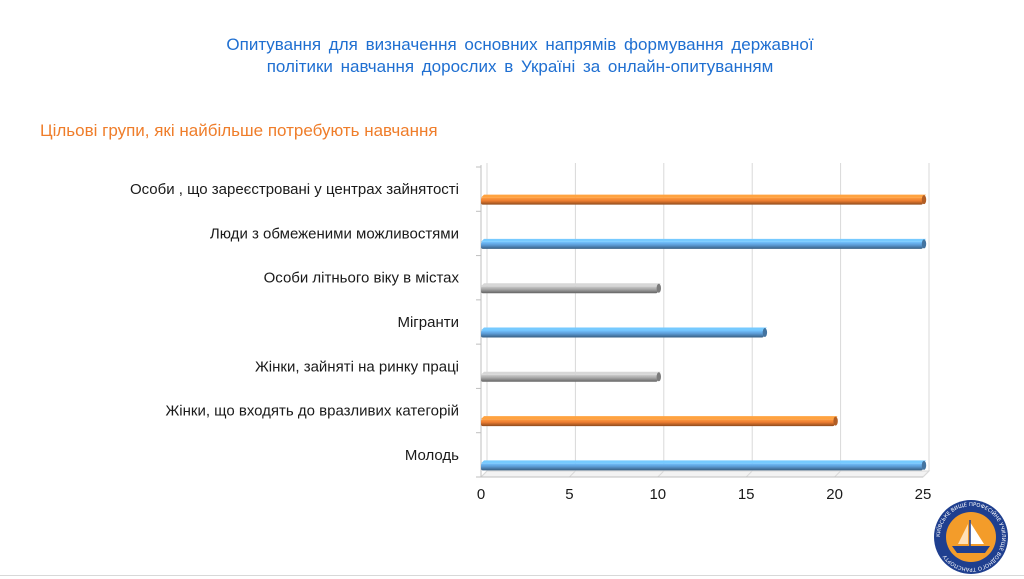 Image resolution: width=1024 pixels, height=579 pixels. Describe the element at coordinates (923, 494) in the screenshot. I see `x-tick-label: 25` at that location.